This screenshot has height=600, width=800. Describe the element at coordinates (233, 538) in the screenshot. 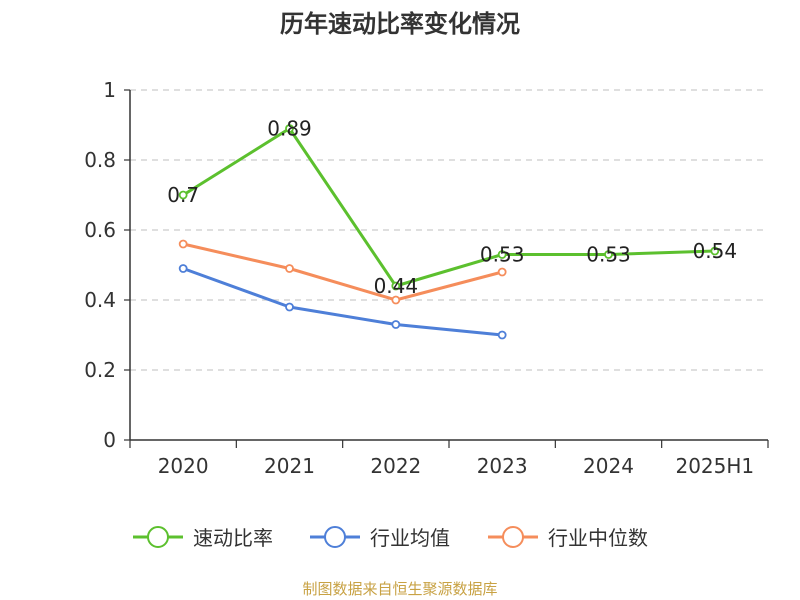

I see `legend-label: 速动比率` at that location.